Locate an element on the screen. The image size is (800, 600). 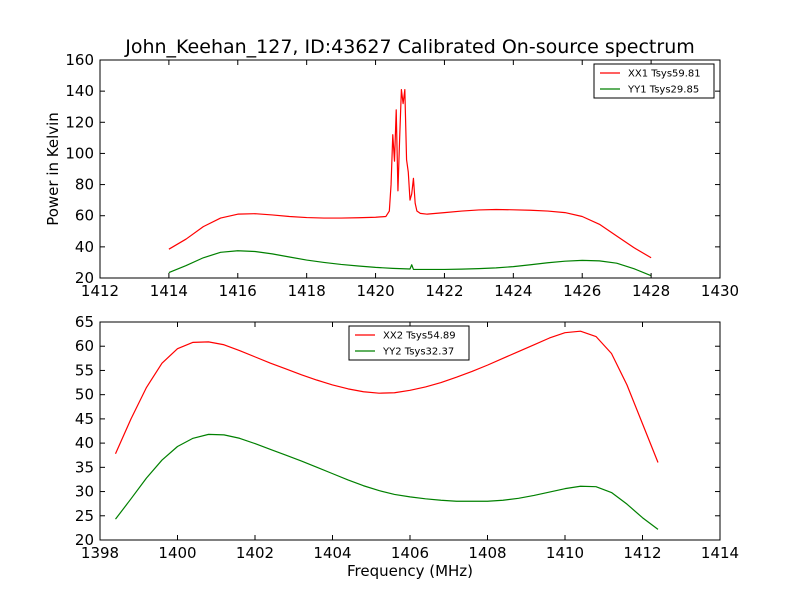
x-tick-label: 1400 is located at coordinates (177, 553).